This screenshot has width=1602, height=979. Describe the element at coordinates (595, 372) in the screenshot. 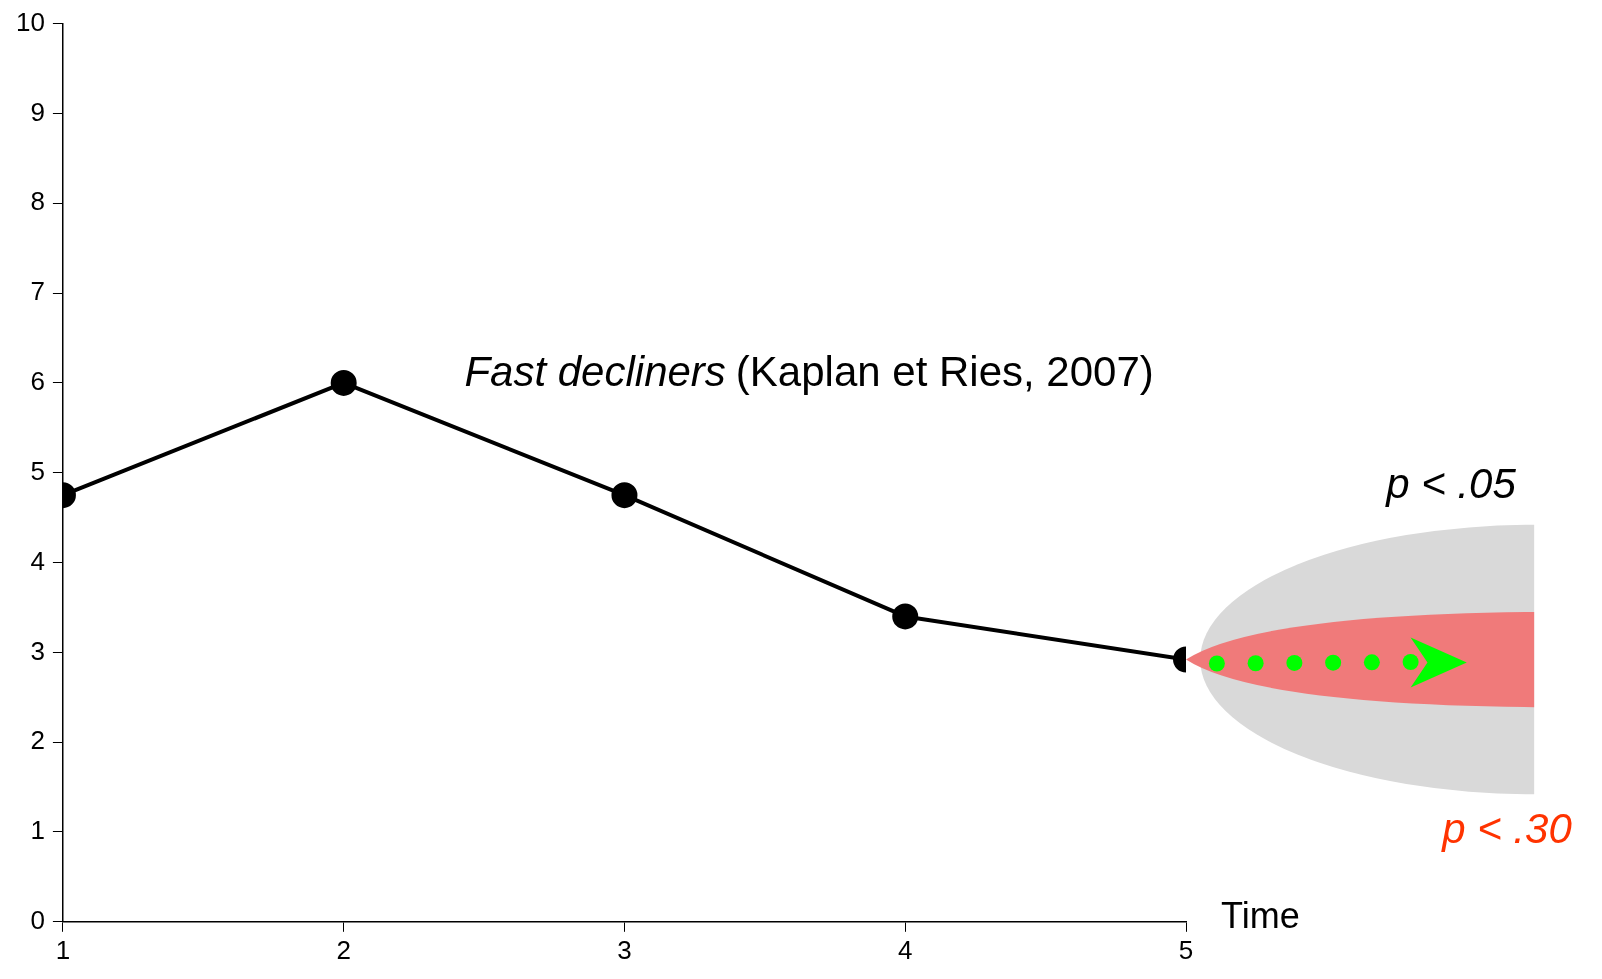

I see `annotation: Fast decliners` at that location.